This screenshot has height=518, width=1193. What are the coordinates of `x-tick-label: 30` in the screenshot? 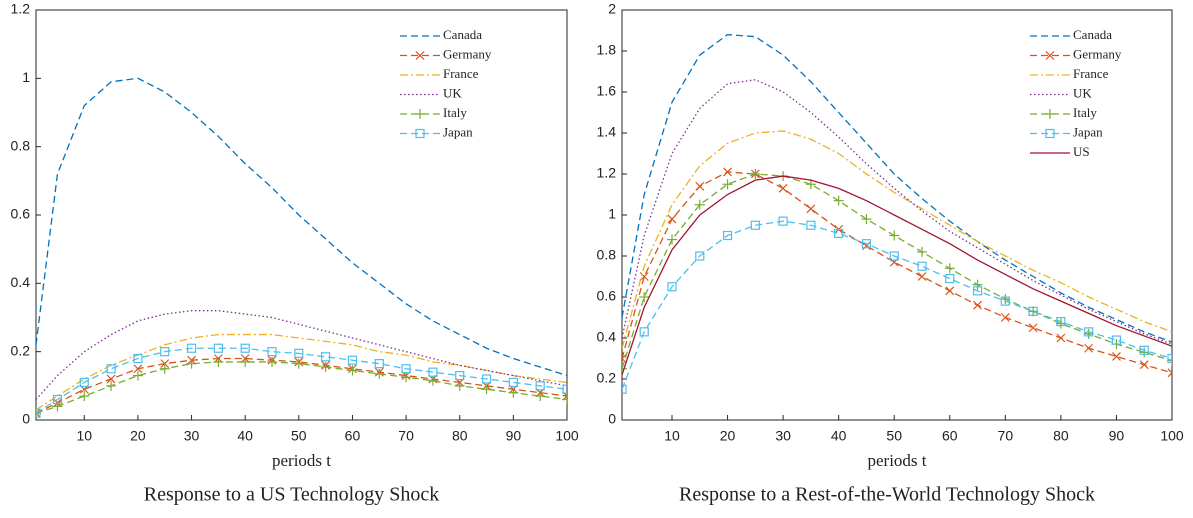 It's located at (783, 436).